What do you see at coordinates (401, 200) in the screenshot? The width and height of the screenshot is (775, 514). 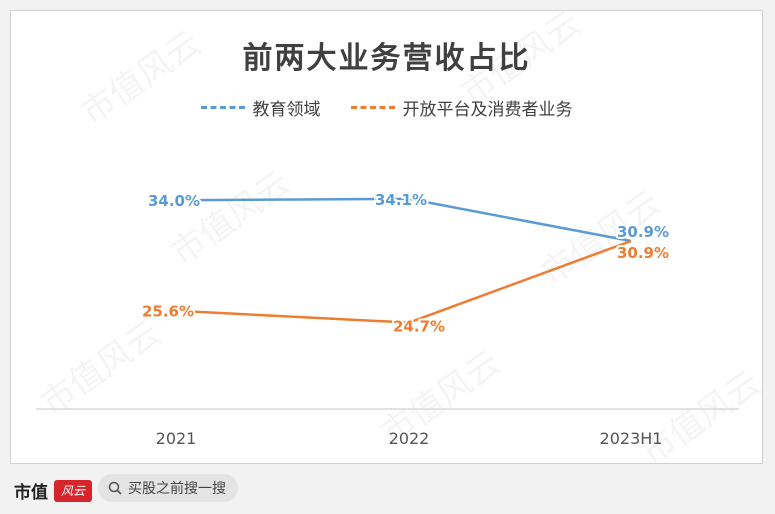 I see `data-label: 34.1%` at bounding box center [401, 200].